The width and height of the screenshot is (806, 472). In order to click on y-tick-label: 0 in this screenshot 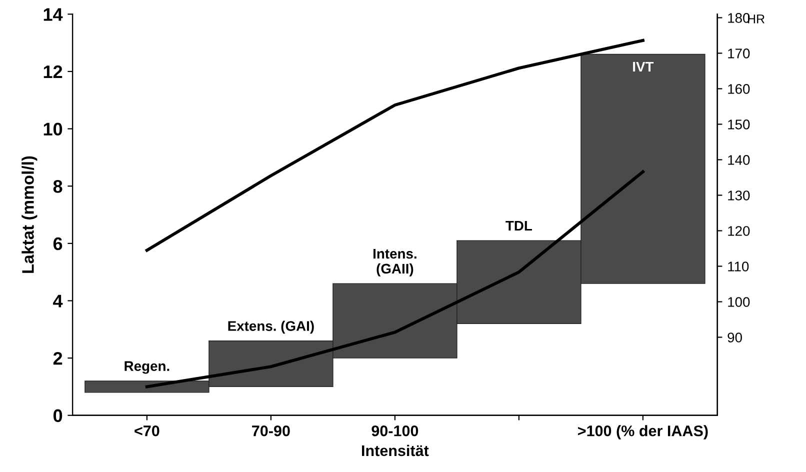, I will do `click(57, 415)`.